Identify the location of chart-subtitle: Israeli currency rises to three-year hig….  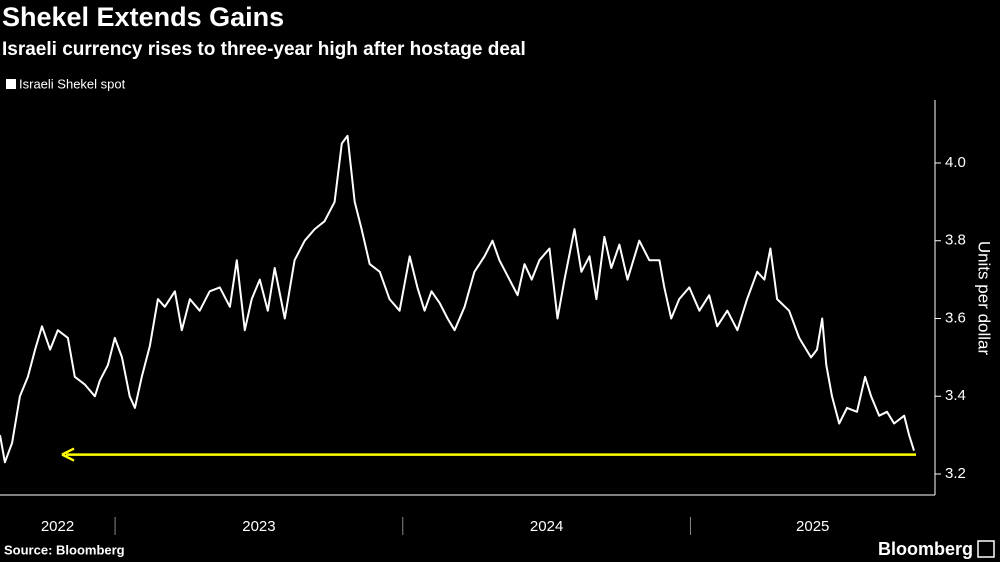
(264, 49).